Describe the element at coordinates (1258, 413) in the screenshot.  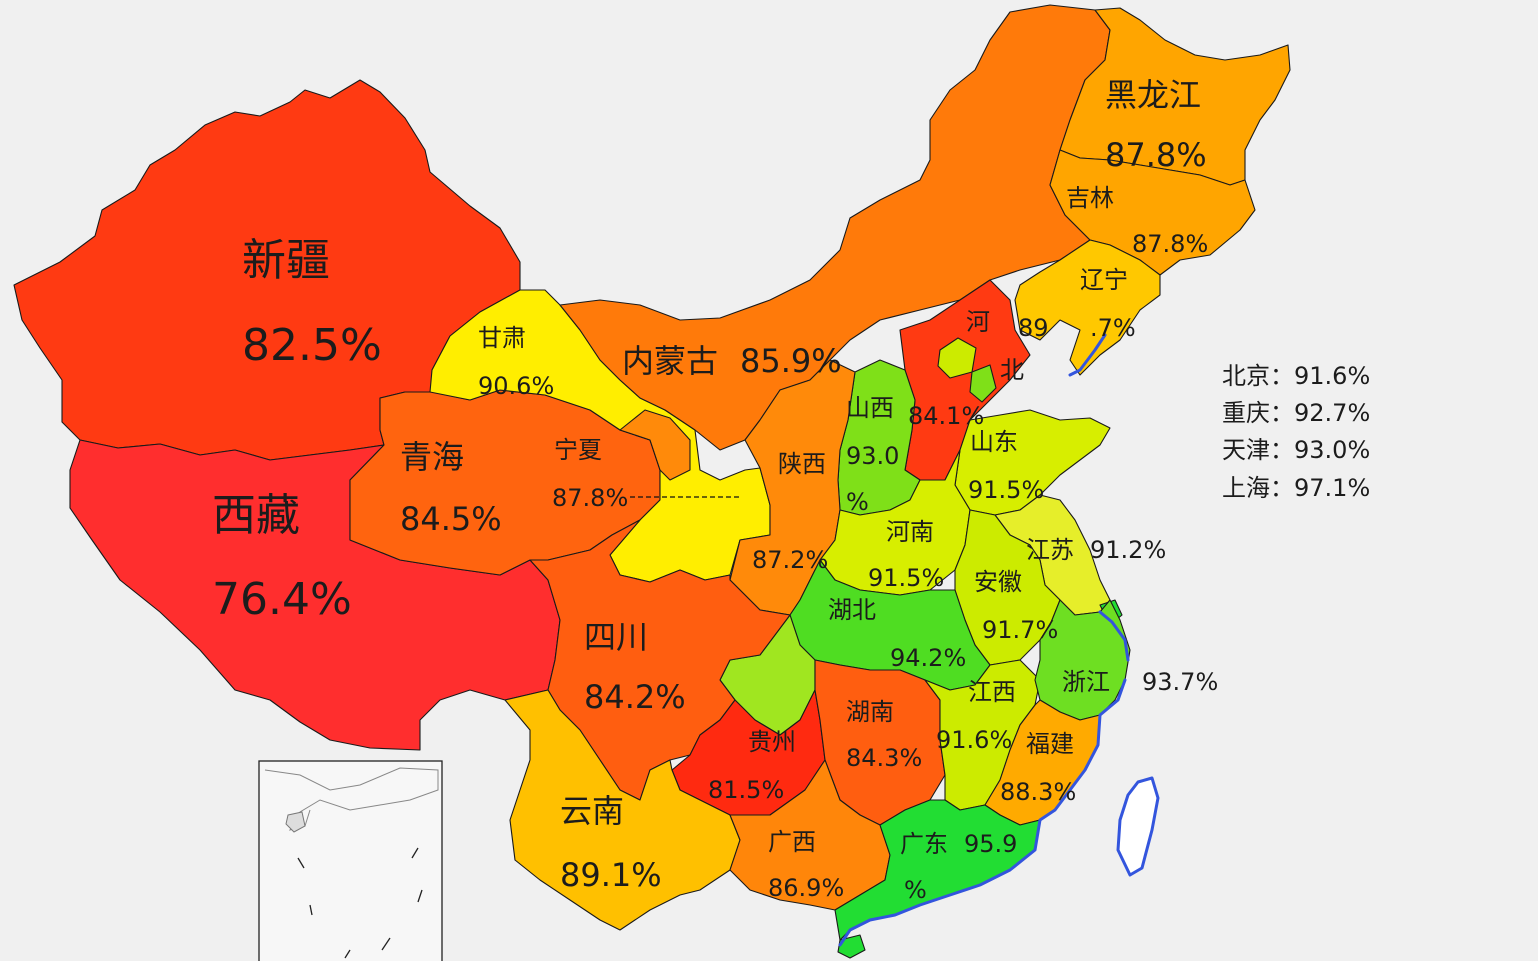
I see `legend-city: 重庆：` at that location.